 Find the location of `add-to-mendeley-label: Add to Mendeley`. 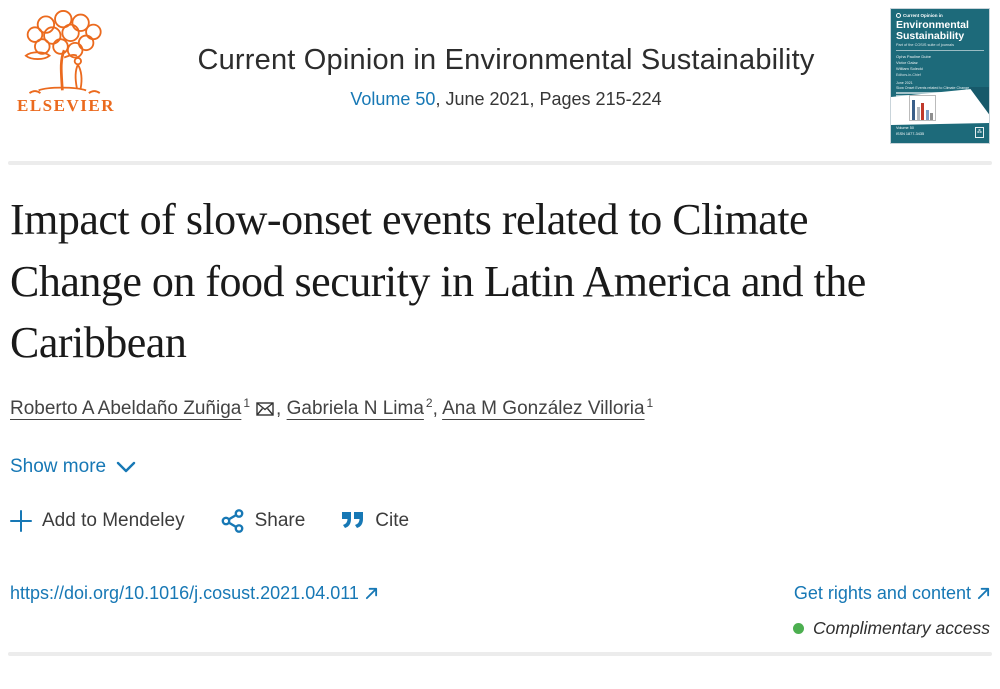

add-to-mendeley-label: Add to Mendeley is located at coordinates (113, 521).